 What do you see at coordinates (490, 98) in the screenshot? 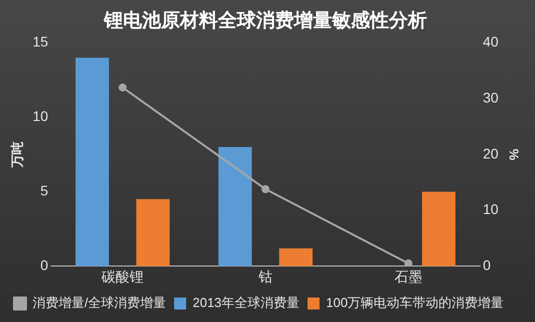
I see `y2-tick-label: 30` at bounding box center [490, 98].